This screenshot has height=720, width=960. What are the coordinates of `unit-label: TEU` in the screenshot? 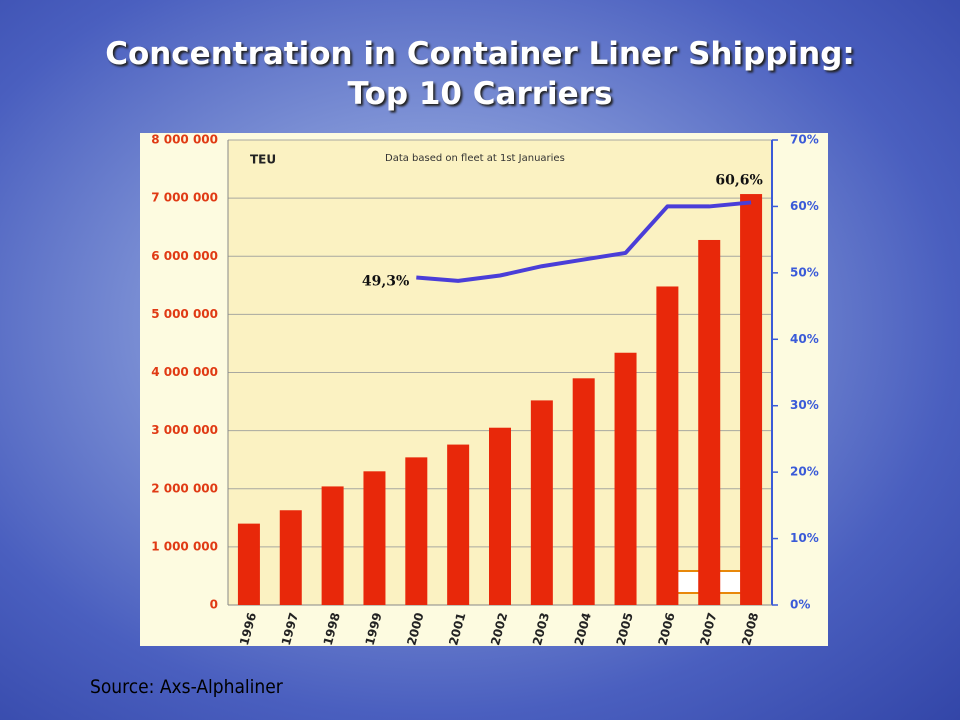 It's located at (263, 160).